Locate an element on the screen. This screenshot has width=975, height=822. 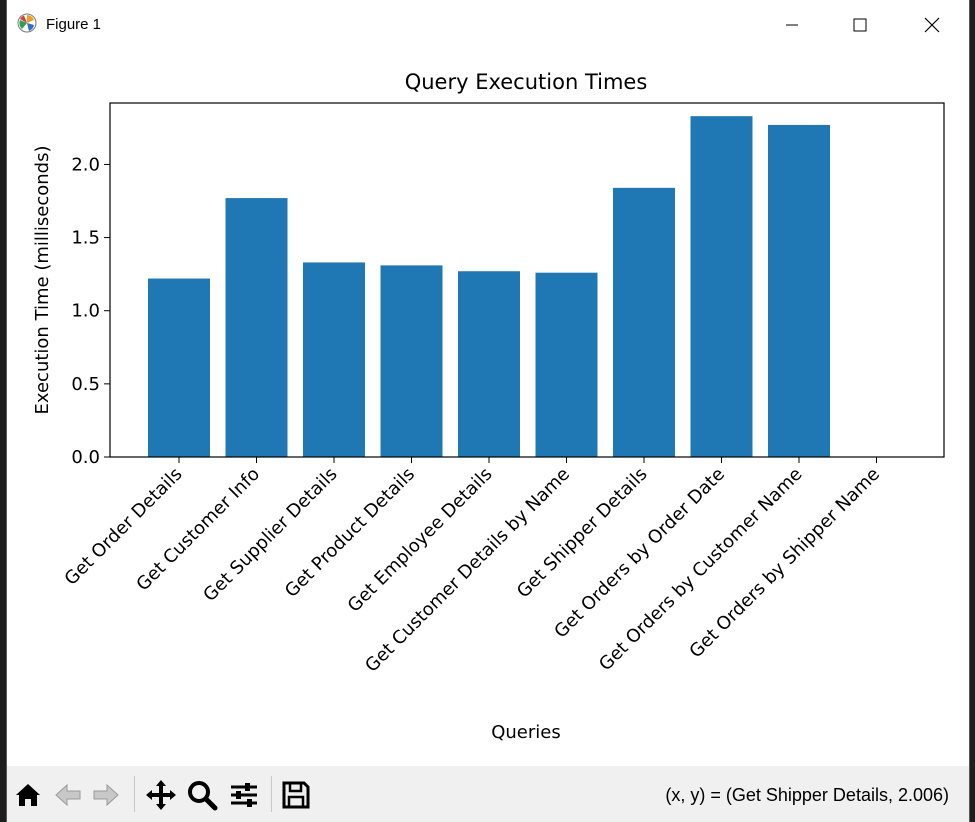
x-tick-label: Get Employee Details is located at coordinates (420, 540).